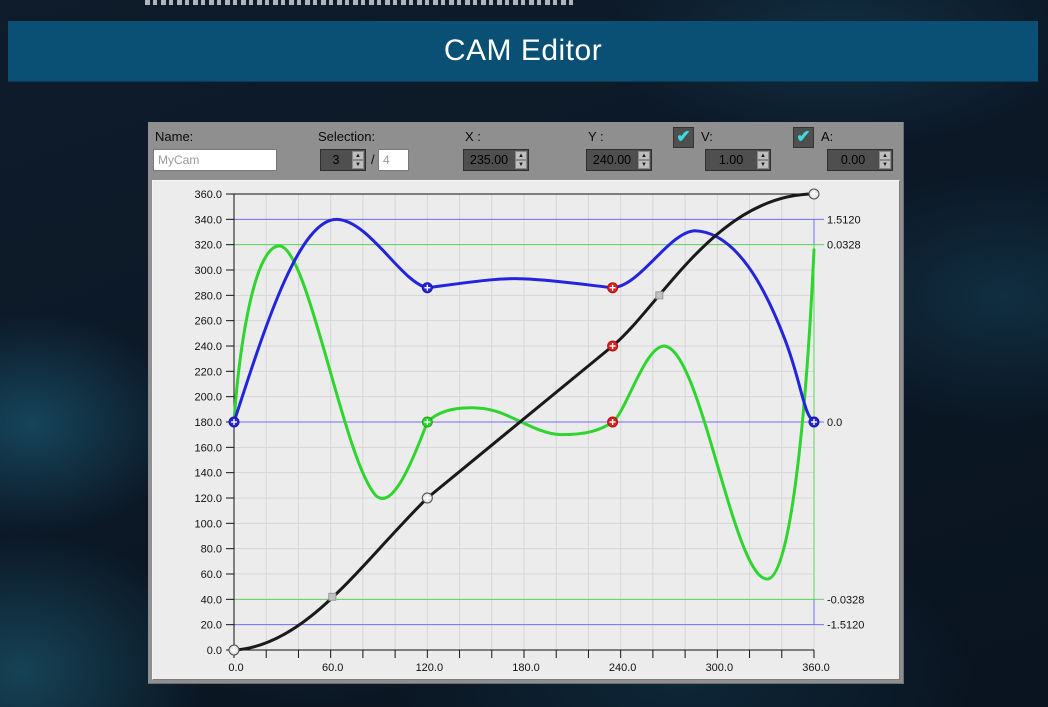 The height and width of the screenshot is (707, 1048). Describe the element at coordinates (332, 668) in the screenshot. I see `x-tick-label: 60.0` at that location.